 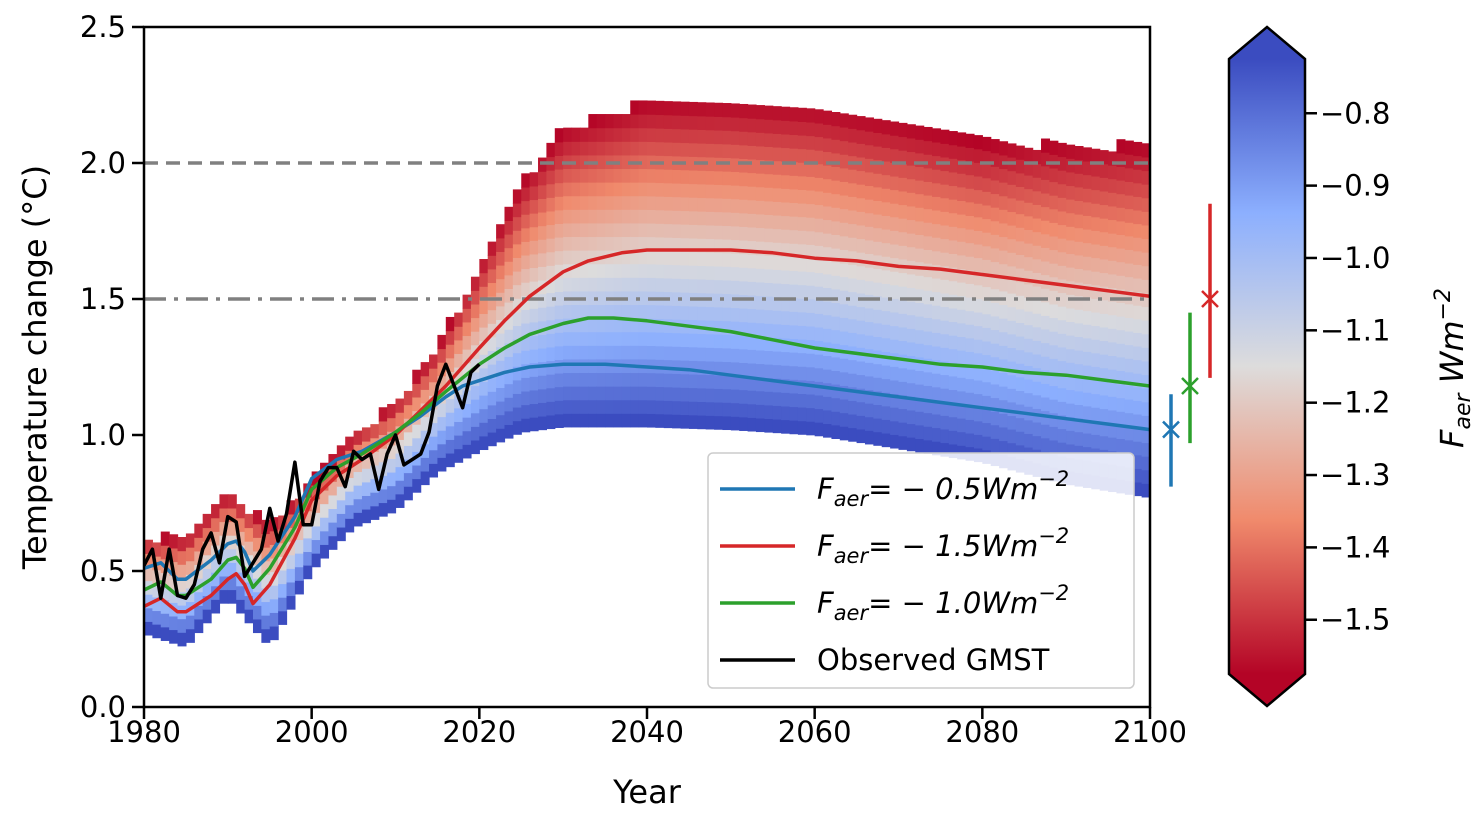 I want to click on y-tick-label: 0.0, so click(x=103, y=707).